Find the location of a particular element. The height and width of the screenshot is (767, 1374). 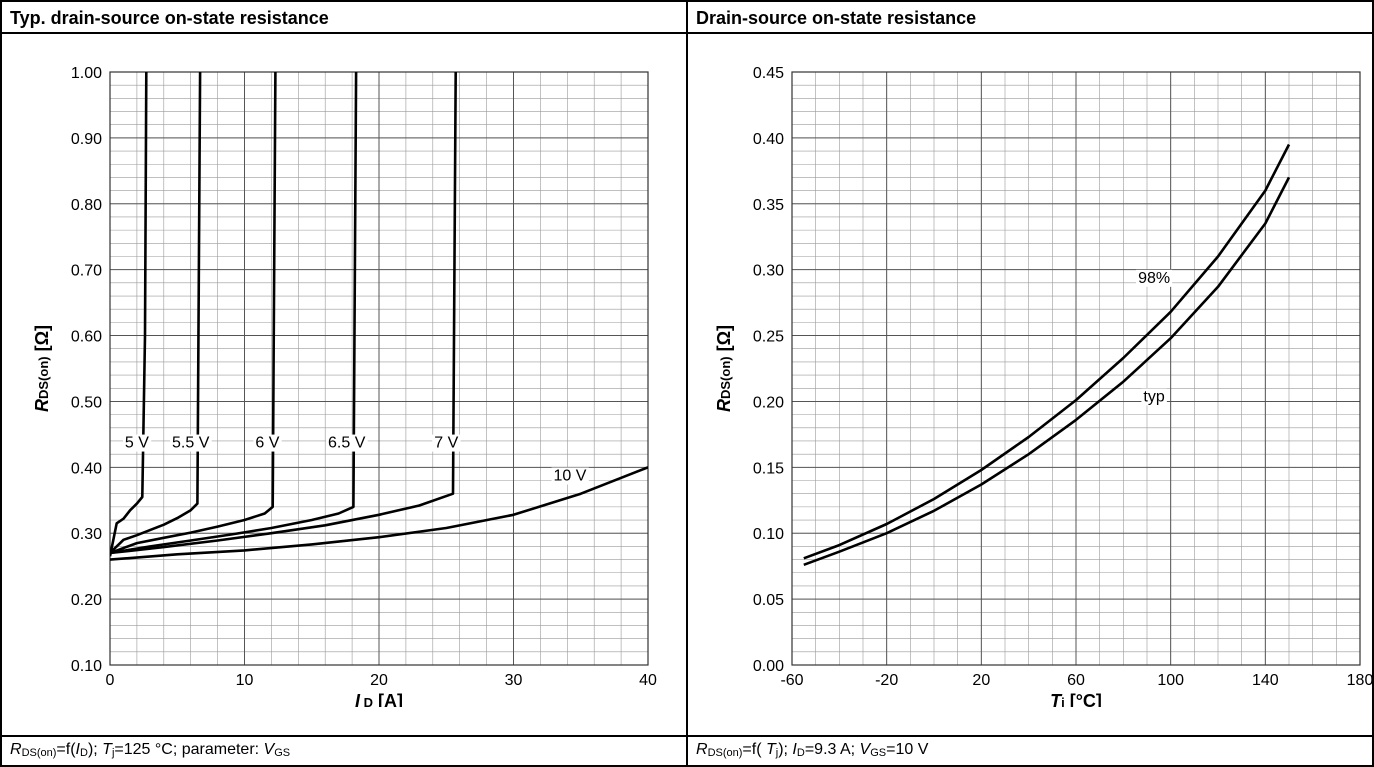

series-label: 98% is located at coordinates (1154, 278).